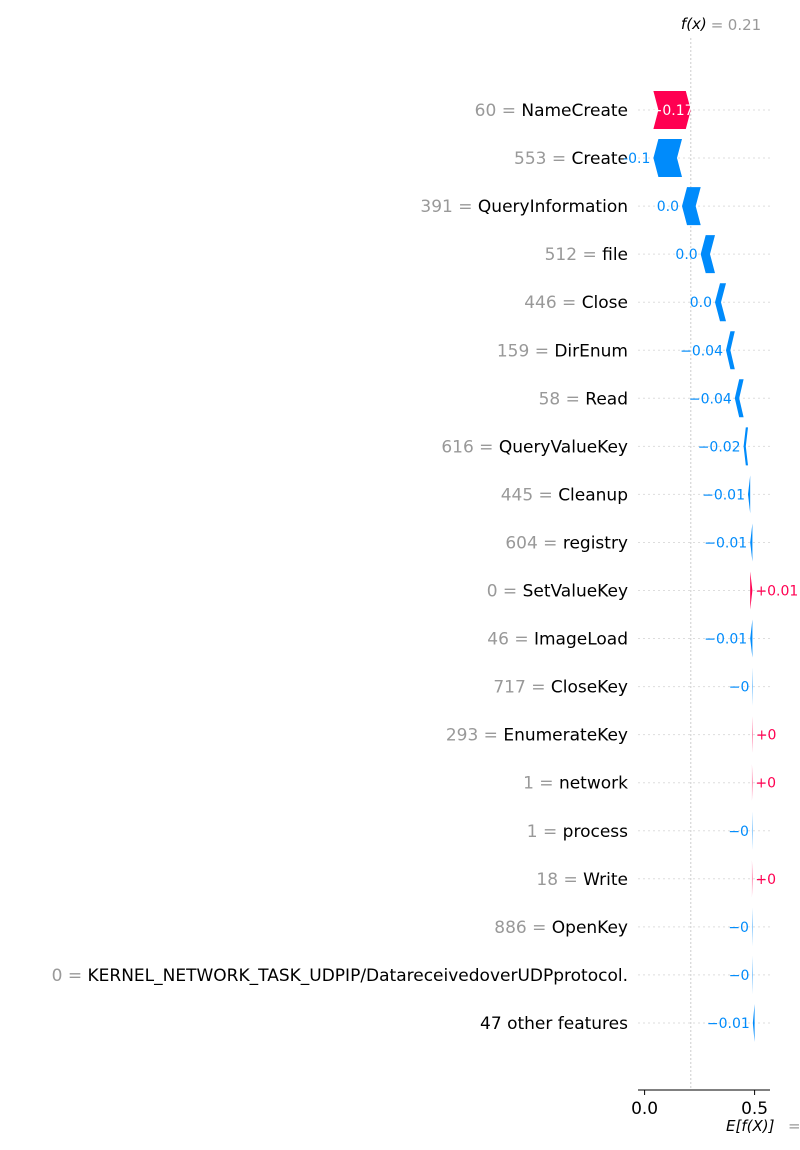  What do you see at coordinates (642, 590) in the screenshot?
I see `feature-row: 0 = SetValueKey +0.01` at bounding box center [642, 590].